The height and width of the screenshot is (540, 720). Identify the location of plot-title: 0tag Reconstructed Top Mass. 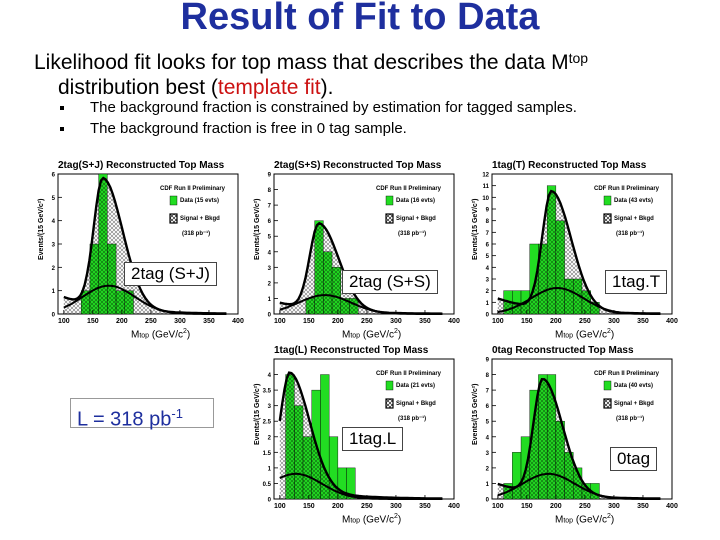
(563, 350).